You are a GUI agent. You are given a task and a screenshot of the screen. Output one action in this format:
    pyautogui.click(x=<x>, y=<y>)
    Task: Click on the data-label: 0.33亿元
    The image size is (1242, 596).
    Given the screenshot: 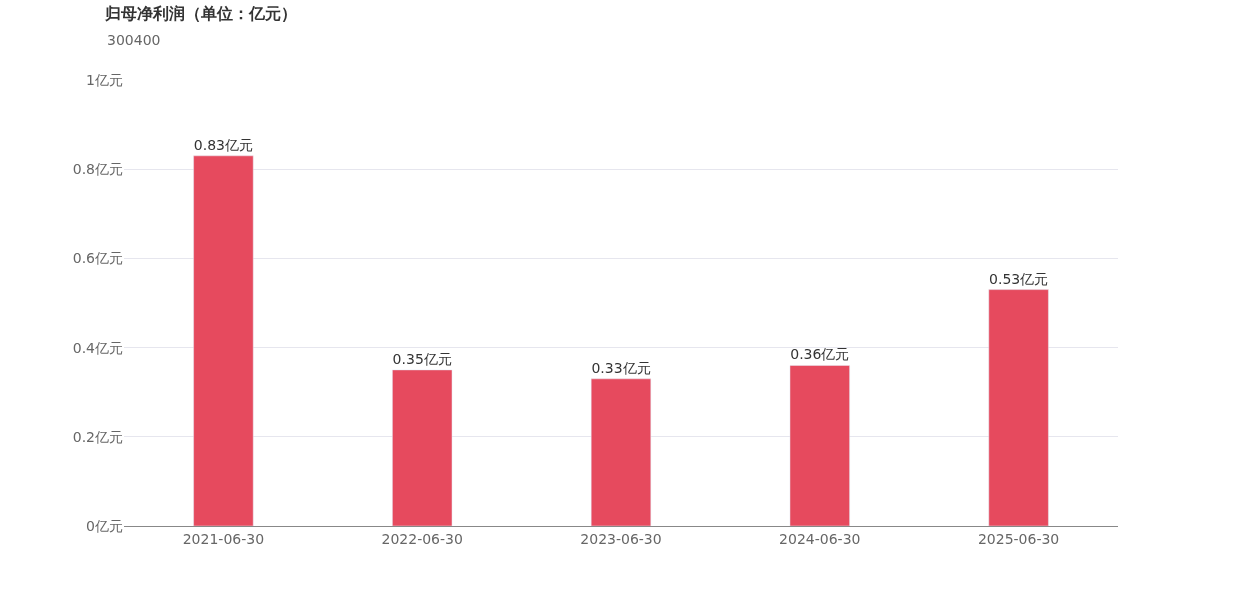 What is the action you would take?
    pyautogui.click(x=621, y=367)
    